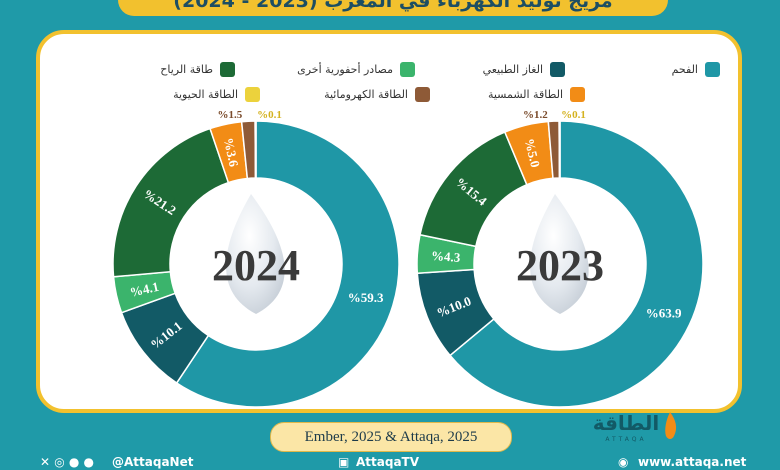 The height and width of the screenshot is (470, 780). I want to click on footer-website: www.attaqa.net, so click(692, 462).